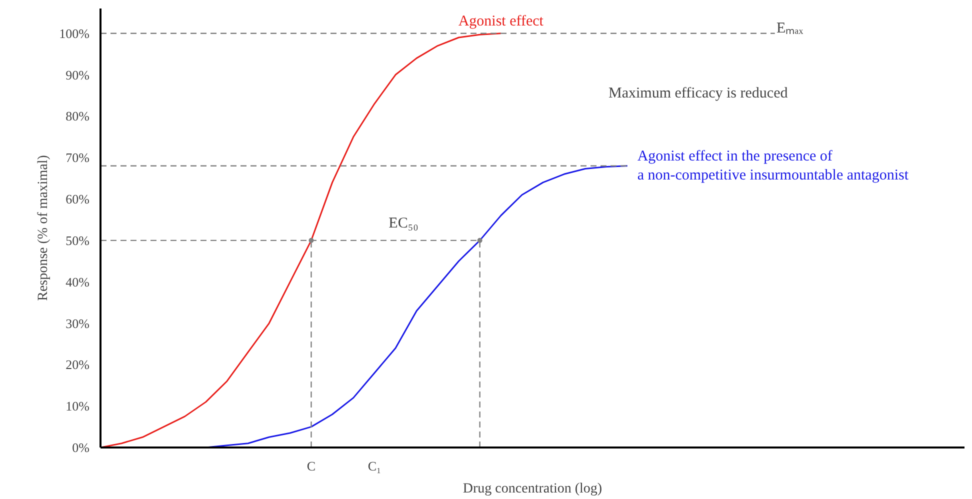  I want to click on y-tick-label: 60%, so click(78, 199).